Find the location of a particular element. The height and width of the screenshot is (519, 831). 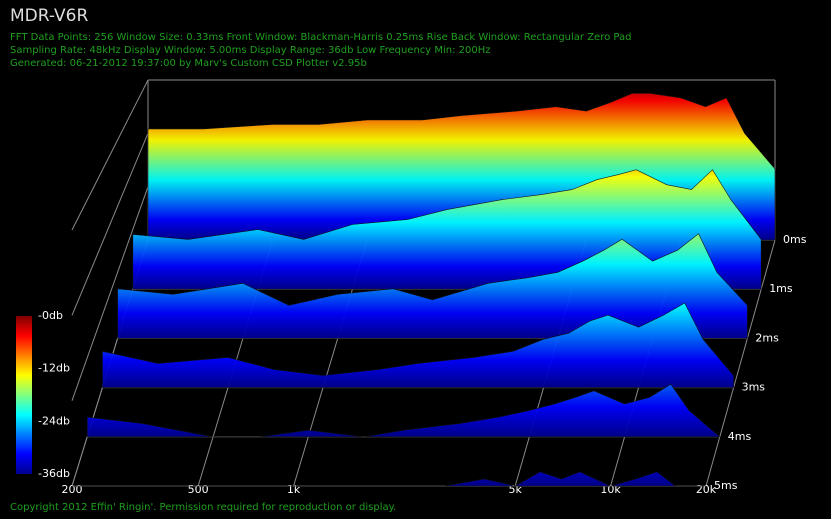

color-bar-label: -12db is located at coordinates (54, 368).